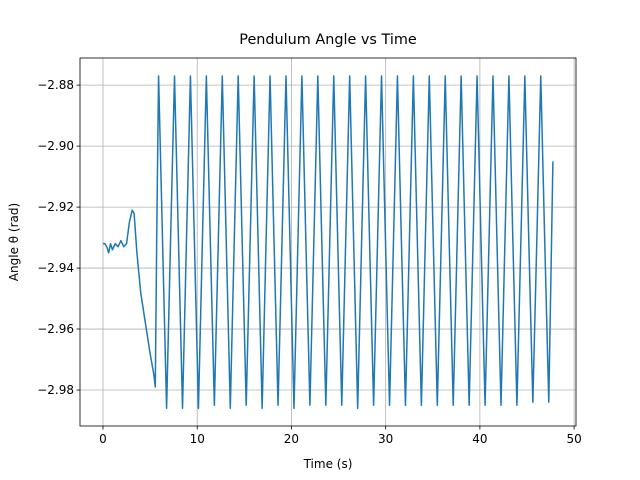  What do you see at coordinates (55, 329) in the screenshot?
I see `y-tick-label: −2.96` at bounding box center [55, 329].